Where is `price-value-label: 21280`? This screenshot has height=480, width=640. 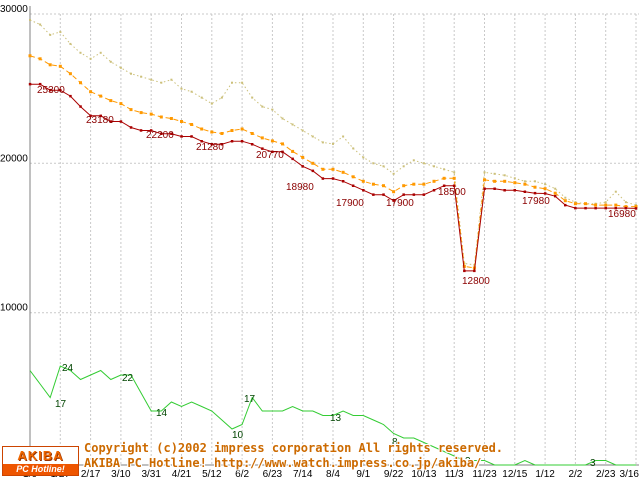
price-value-label: 21280 is located at coordinates (210, 147).